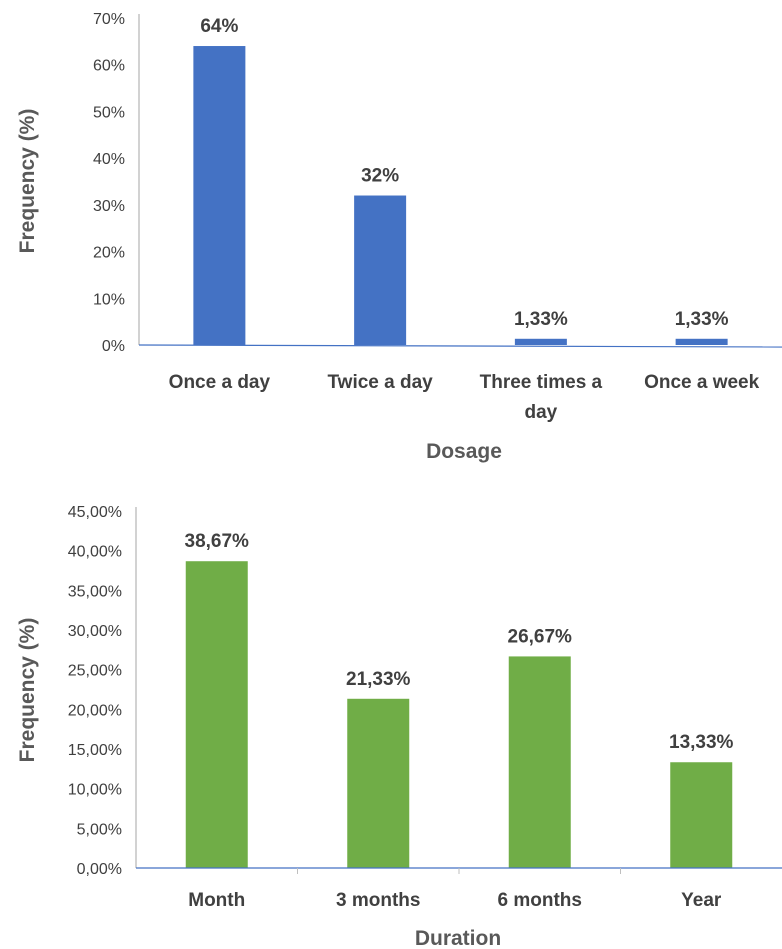 This screenshot has height=949, width=782. What do you see at coordinates (113, 346) in the screenshot?
I see `y-tick-label: 0%` at bounding box center [113, 346].